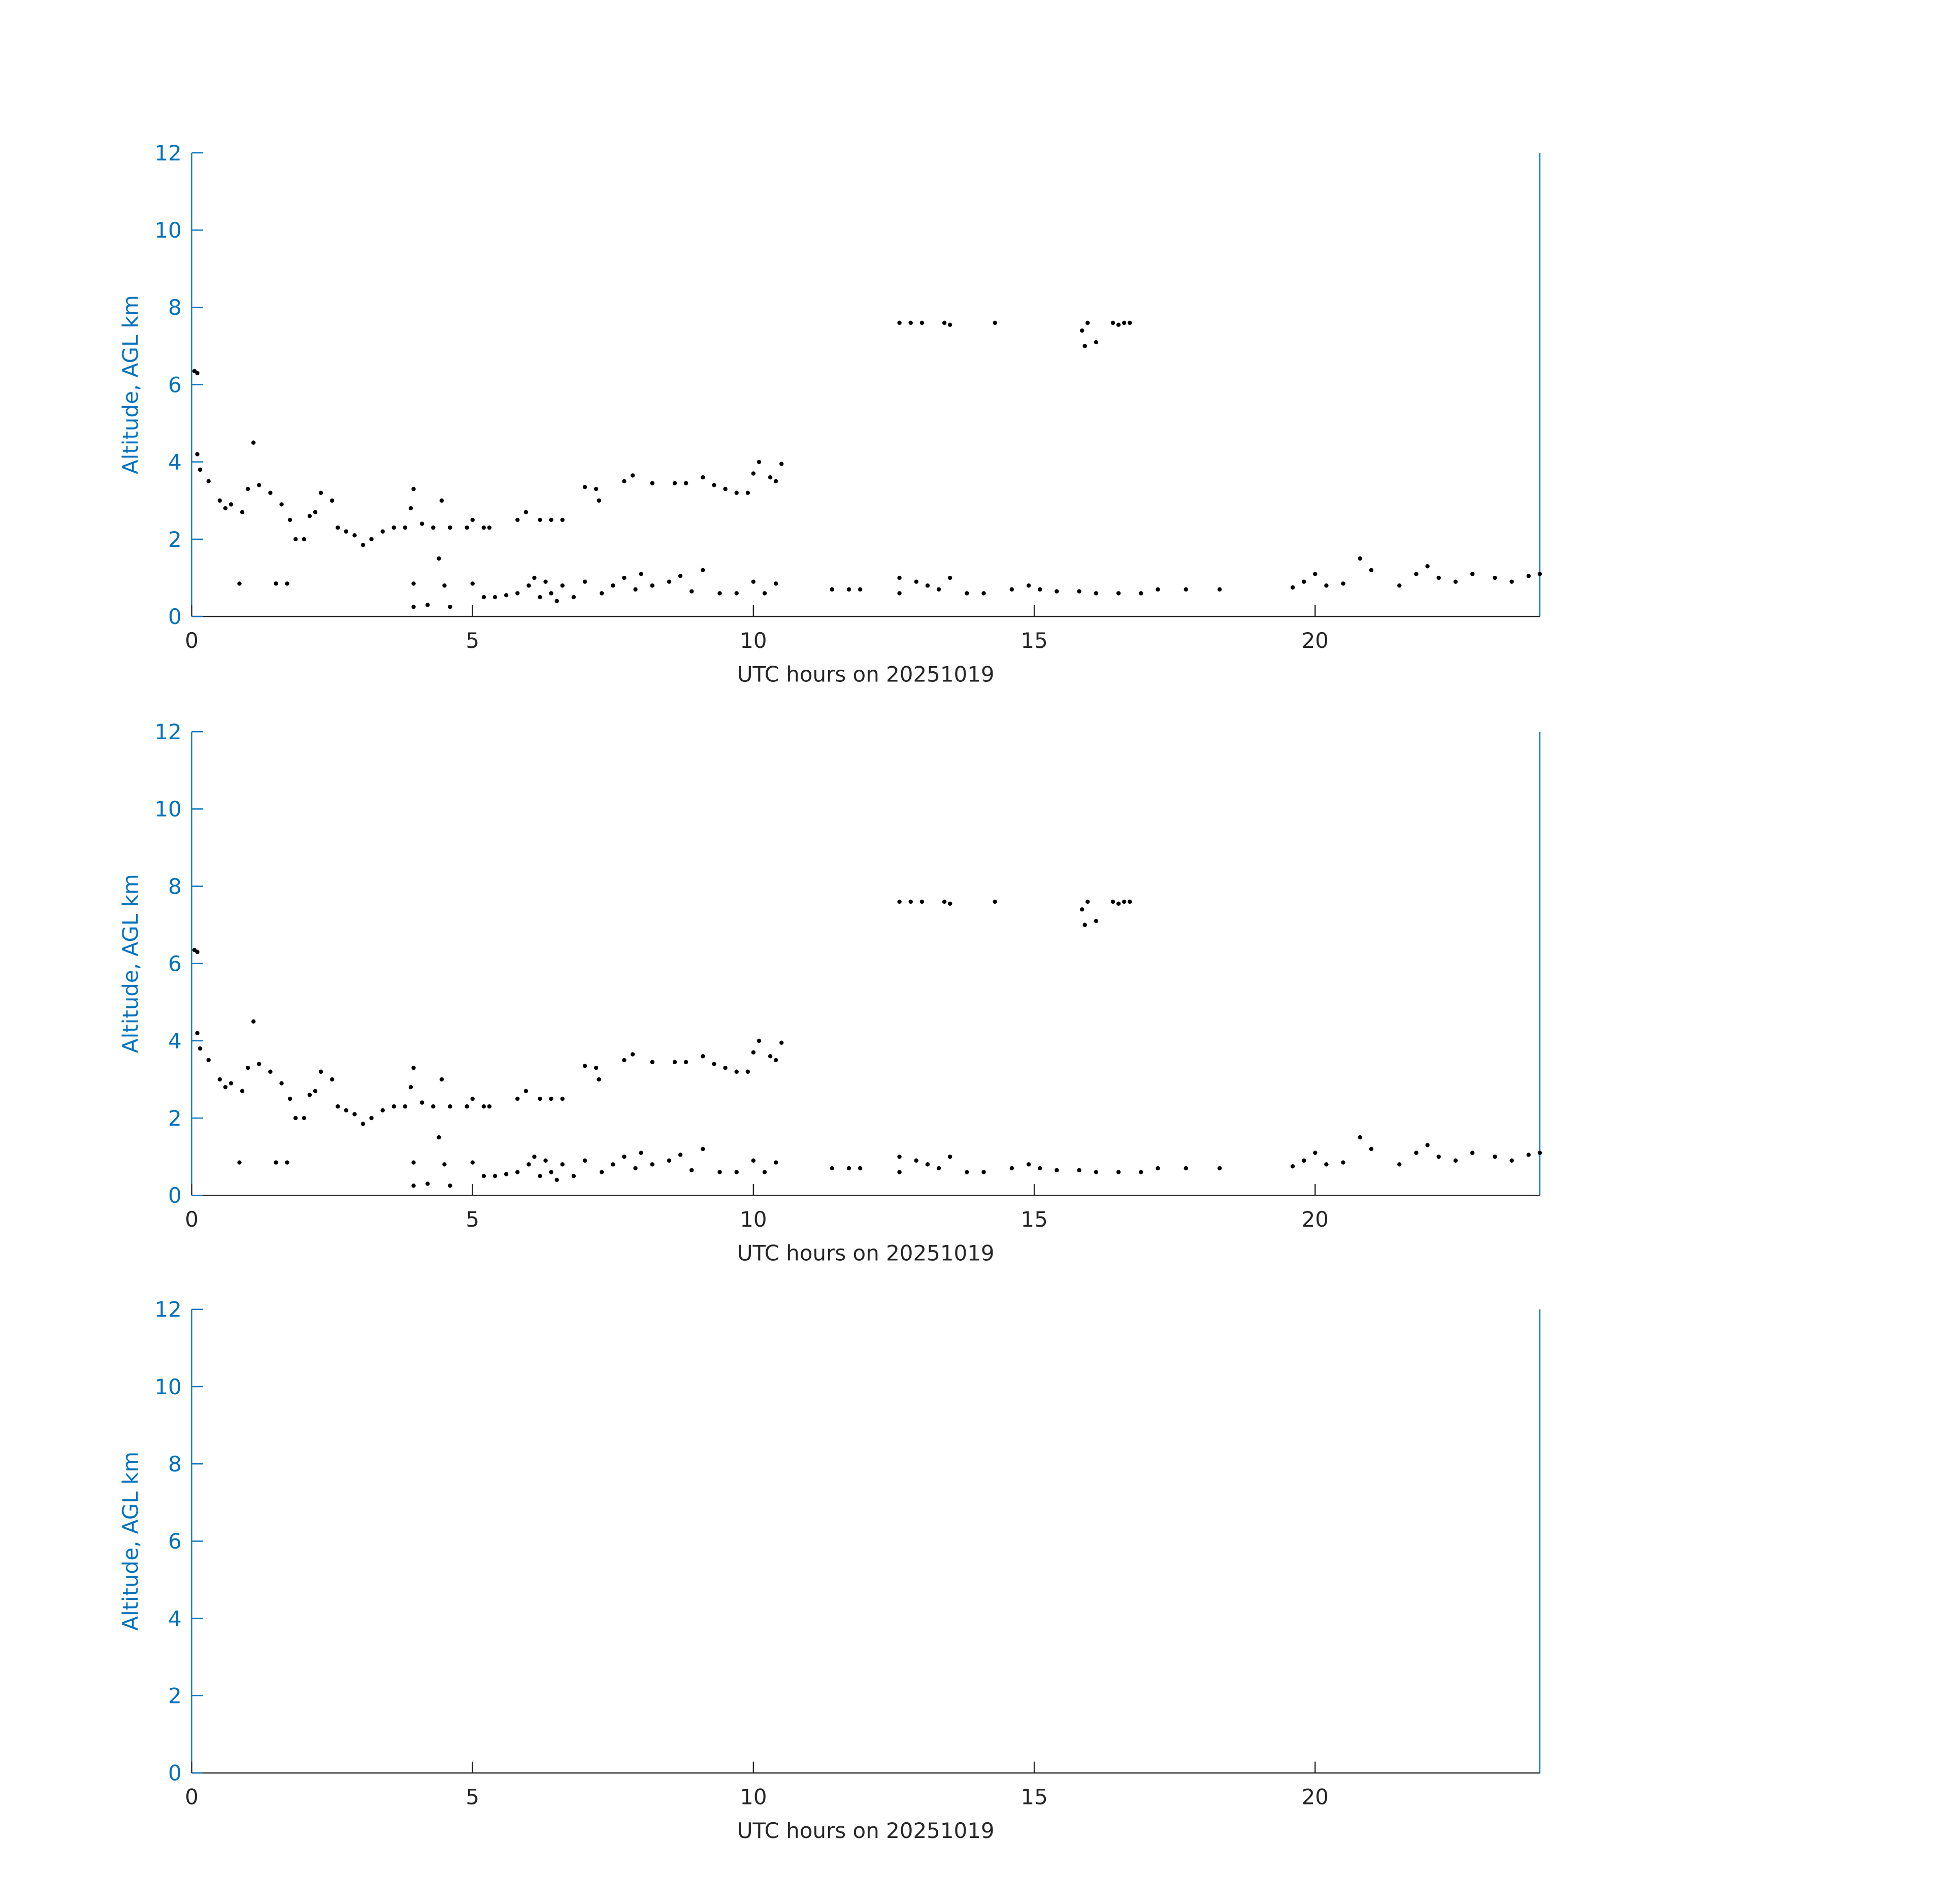 The height and width of the screenshot is (1904, 1942). What do you see at coordinates (167, 810) in the screenshot?
I see `y-tick-label: 10` at bounding box center [167, 810].